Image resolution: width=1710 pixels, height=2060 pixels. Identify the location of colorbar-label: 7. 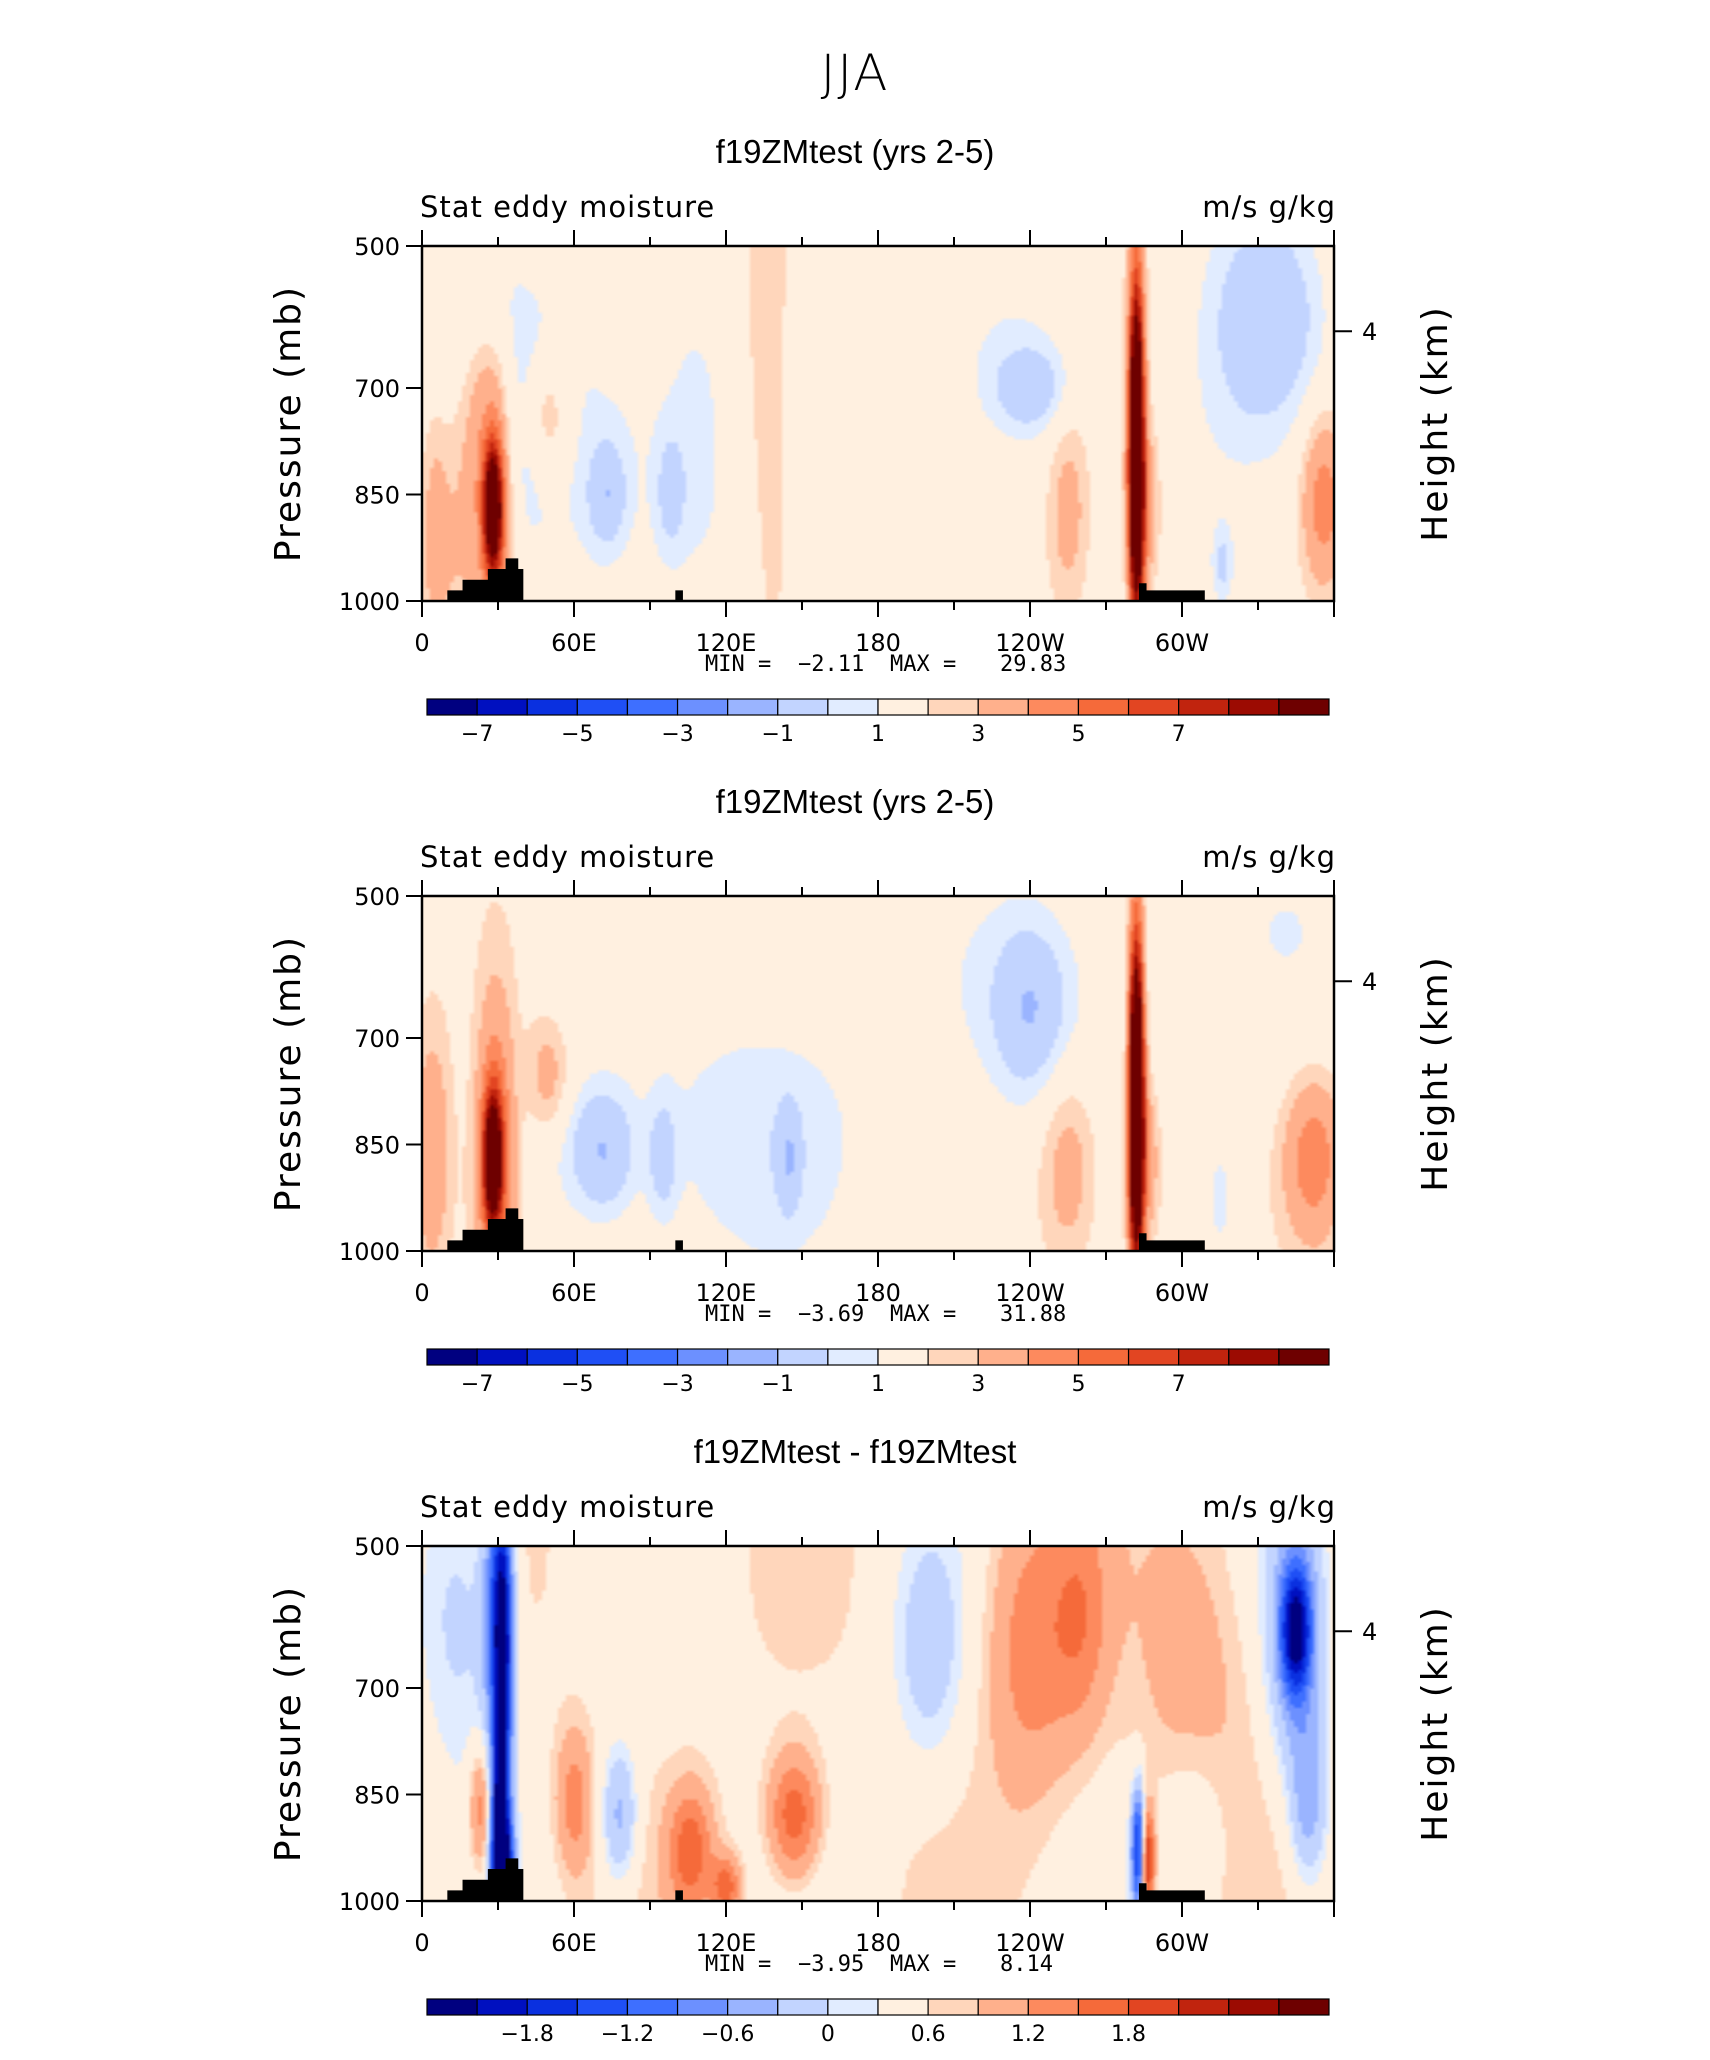
(1179, 734).